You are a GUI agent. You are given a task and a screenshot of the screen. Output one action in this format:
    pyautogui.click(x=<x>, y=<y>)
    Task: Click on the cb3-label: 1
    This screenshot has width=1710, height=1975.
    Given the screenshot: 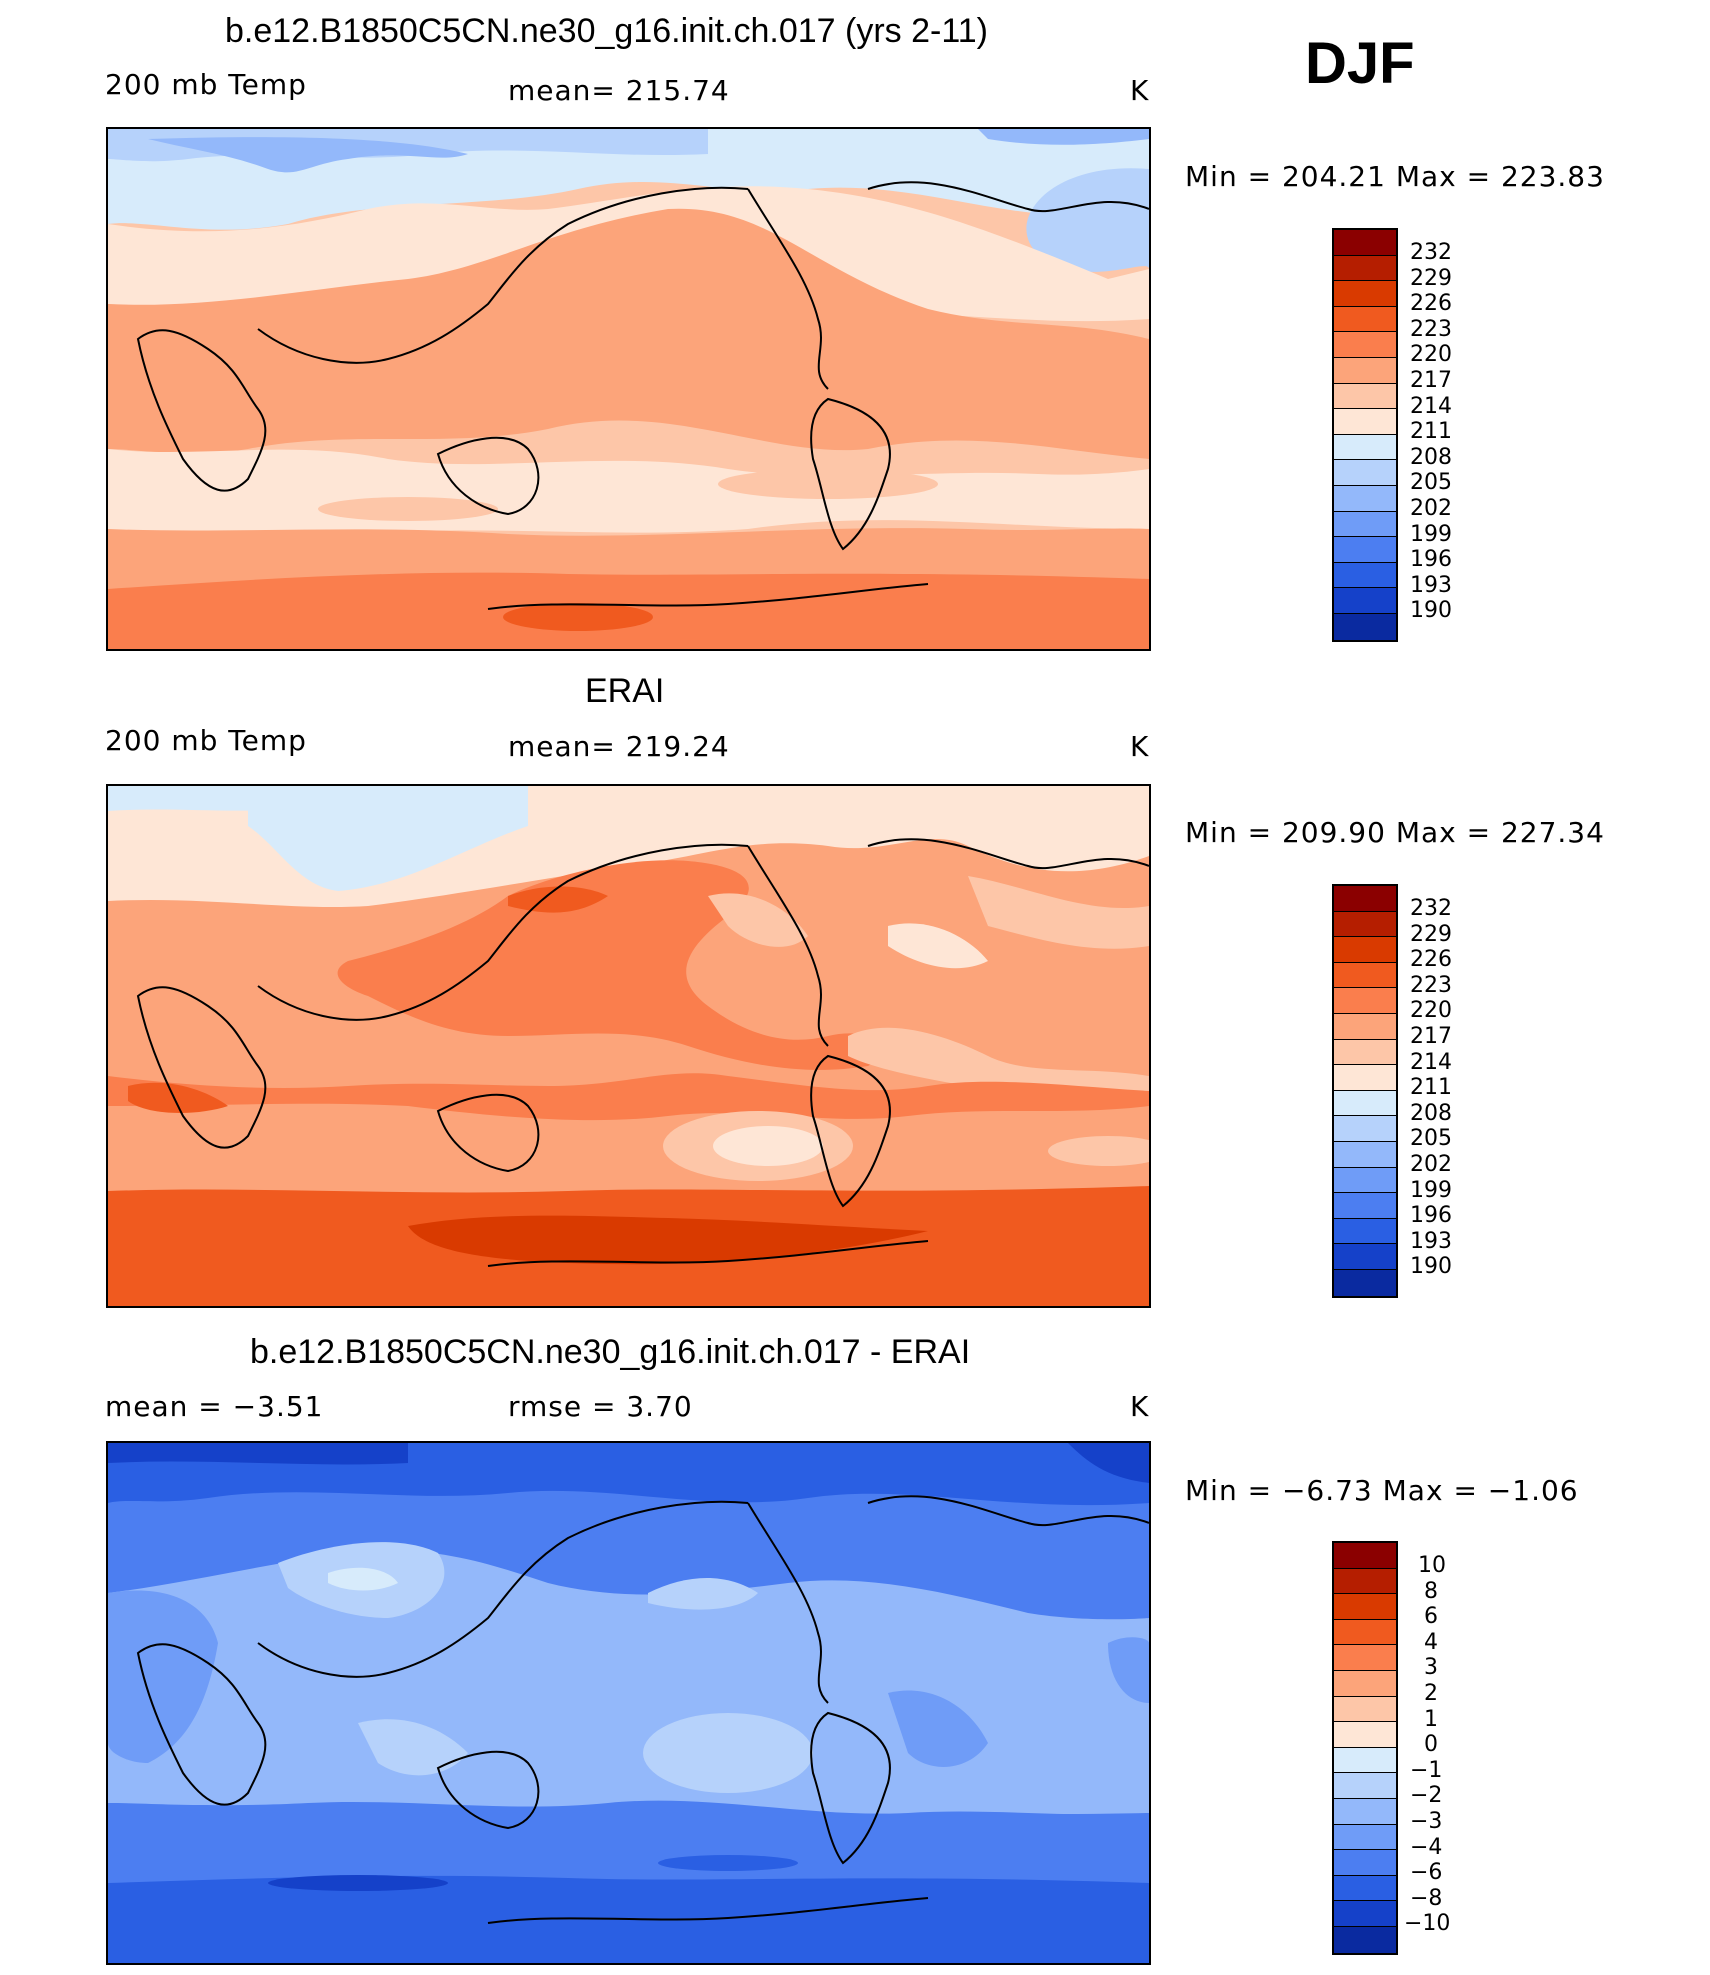 What is the action you would take?
    pyautogui.click(x=1431, y=1719)
    